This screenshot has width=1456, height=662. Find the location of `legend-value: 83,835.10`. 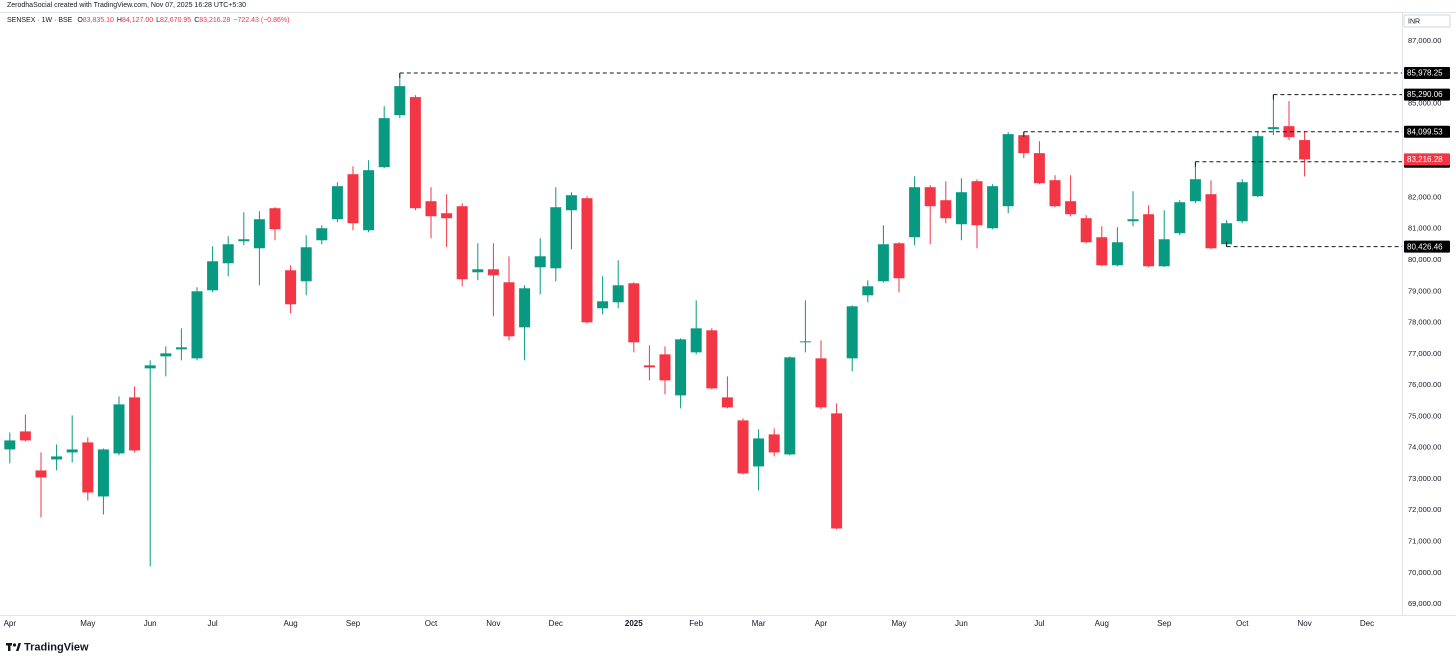

legend-value: 83,835.10 is located at coordinates (98, 20).